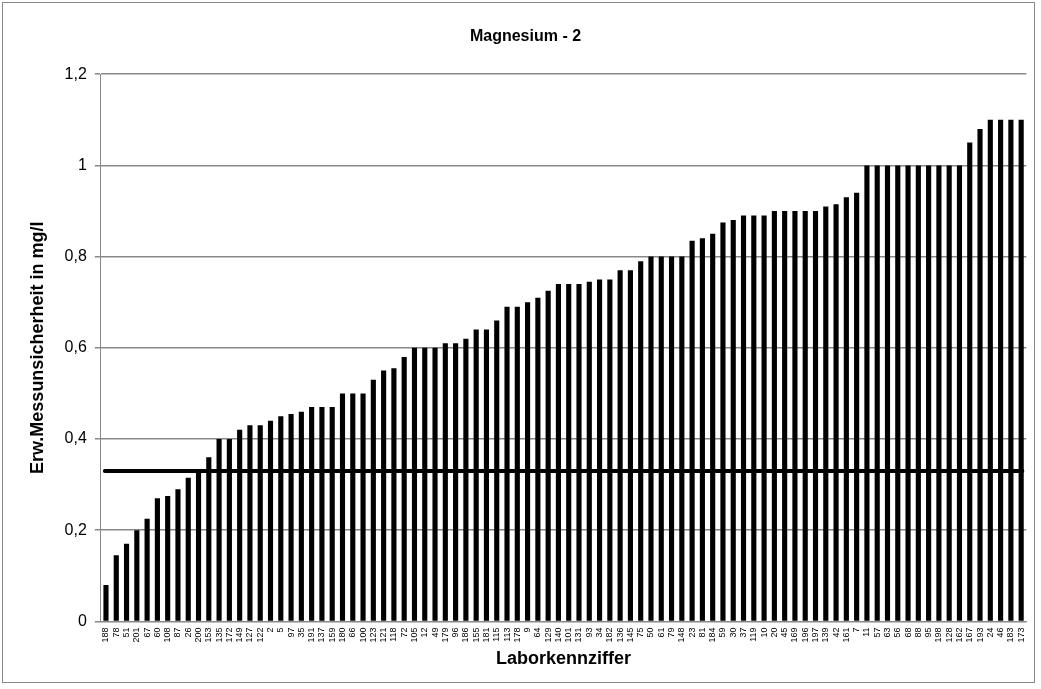 The image size is (1041, 689). I want to click on x-tick-label: 123, so click(372, 635).